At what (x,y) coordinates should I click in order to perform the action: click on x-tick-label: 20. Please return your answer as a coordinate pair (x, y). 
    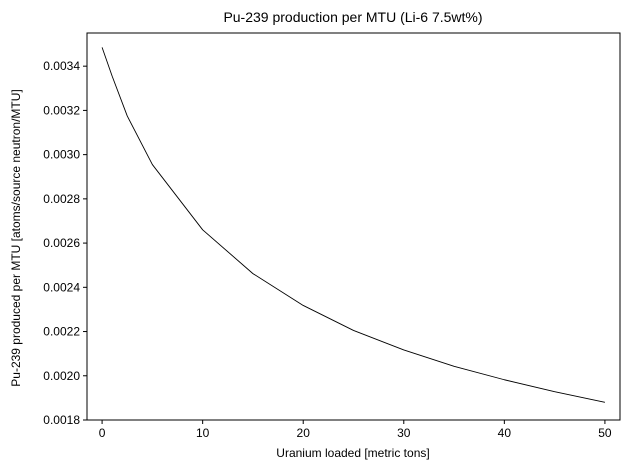
    Looking at the image, I should click on (304, 433).